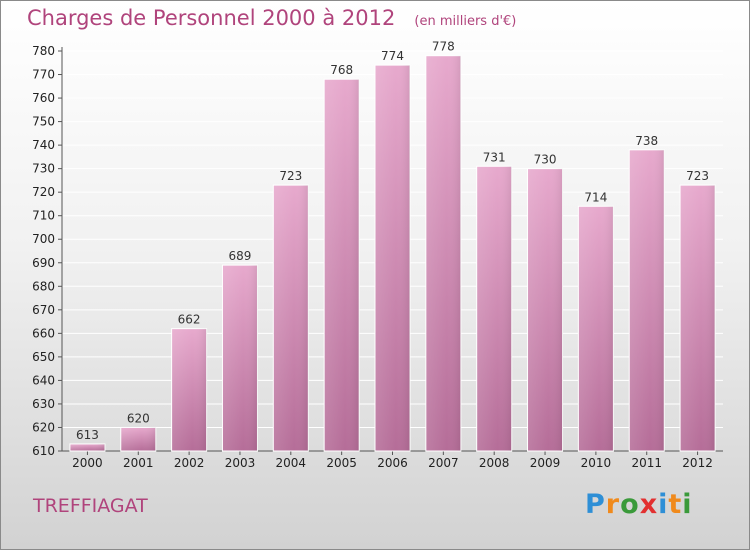 The image size is (750, 550). I want to click on y-tick-label: 660, so click(43, 333).